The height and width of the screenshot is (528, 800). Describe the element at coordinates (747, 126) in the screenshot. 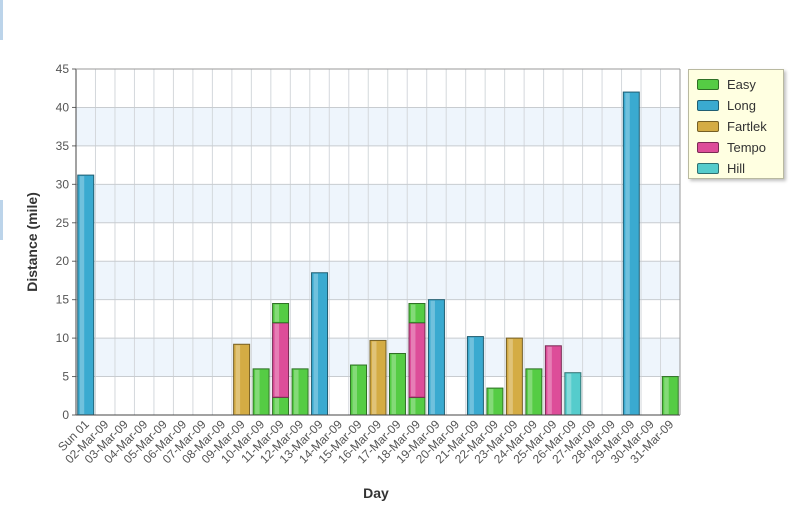

I see `legend-label: Fartlek` at that location.